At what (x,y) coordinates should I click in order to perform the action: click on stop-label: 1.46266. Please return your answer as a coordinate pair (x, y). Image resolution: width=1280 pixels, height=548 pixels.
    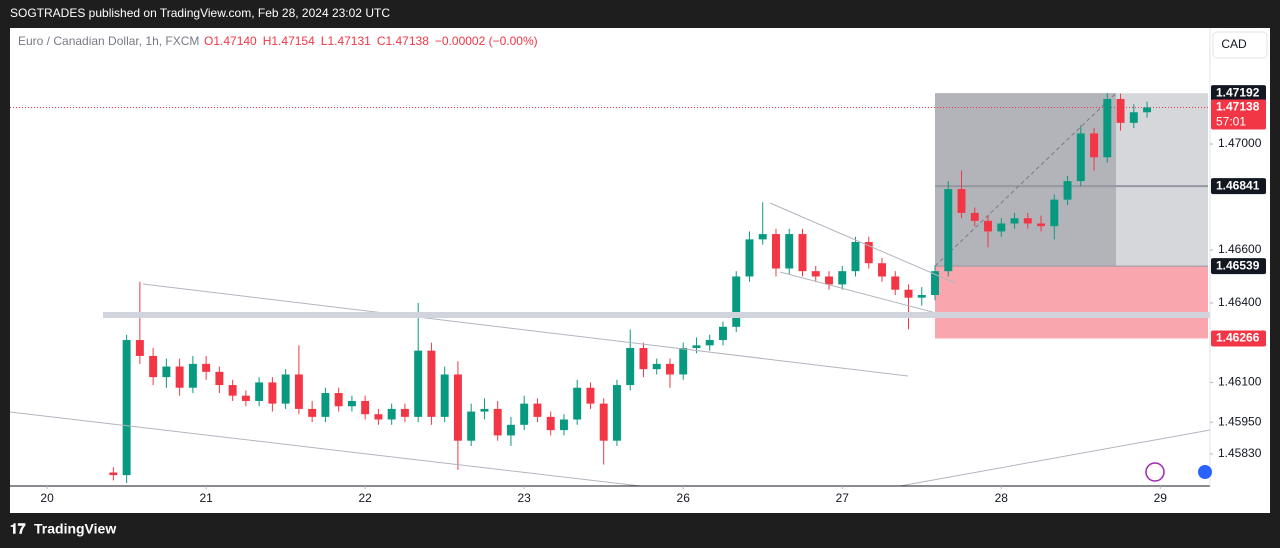
    Looking at the image, I should click on (1238, 338).